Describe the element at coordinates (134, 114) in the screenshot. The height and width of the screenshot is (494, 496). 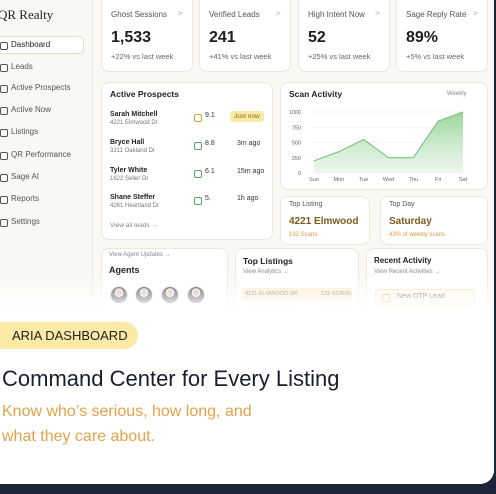
I see `prospect-name: Sarah Mitchell` at that location.